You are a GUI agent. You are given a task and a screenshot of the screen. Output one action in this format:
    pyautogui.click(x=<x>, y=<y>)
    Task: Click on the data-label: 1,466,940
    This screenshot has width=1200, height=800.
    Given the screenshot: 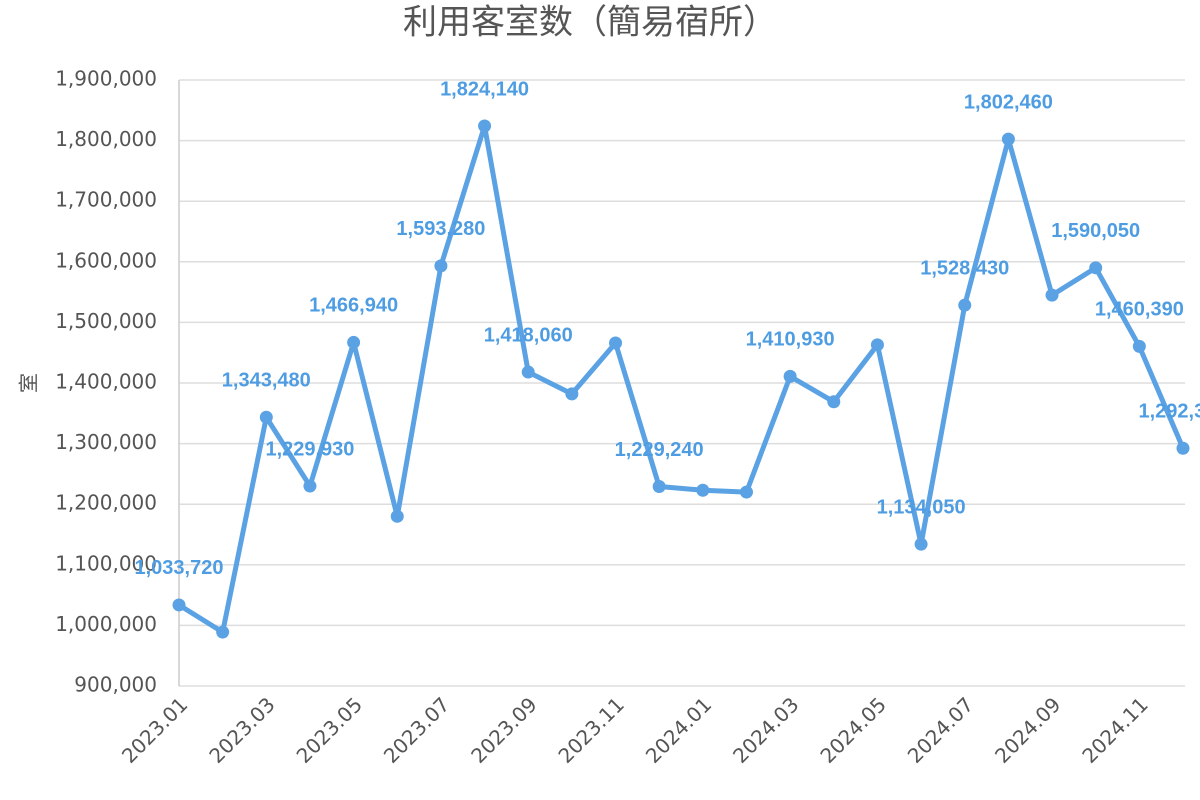 What is the action you would take?
    pyautogui.click(x=353, y=306)
    